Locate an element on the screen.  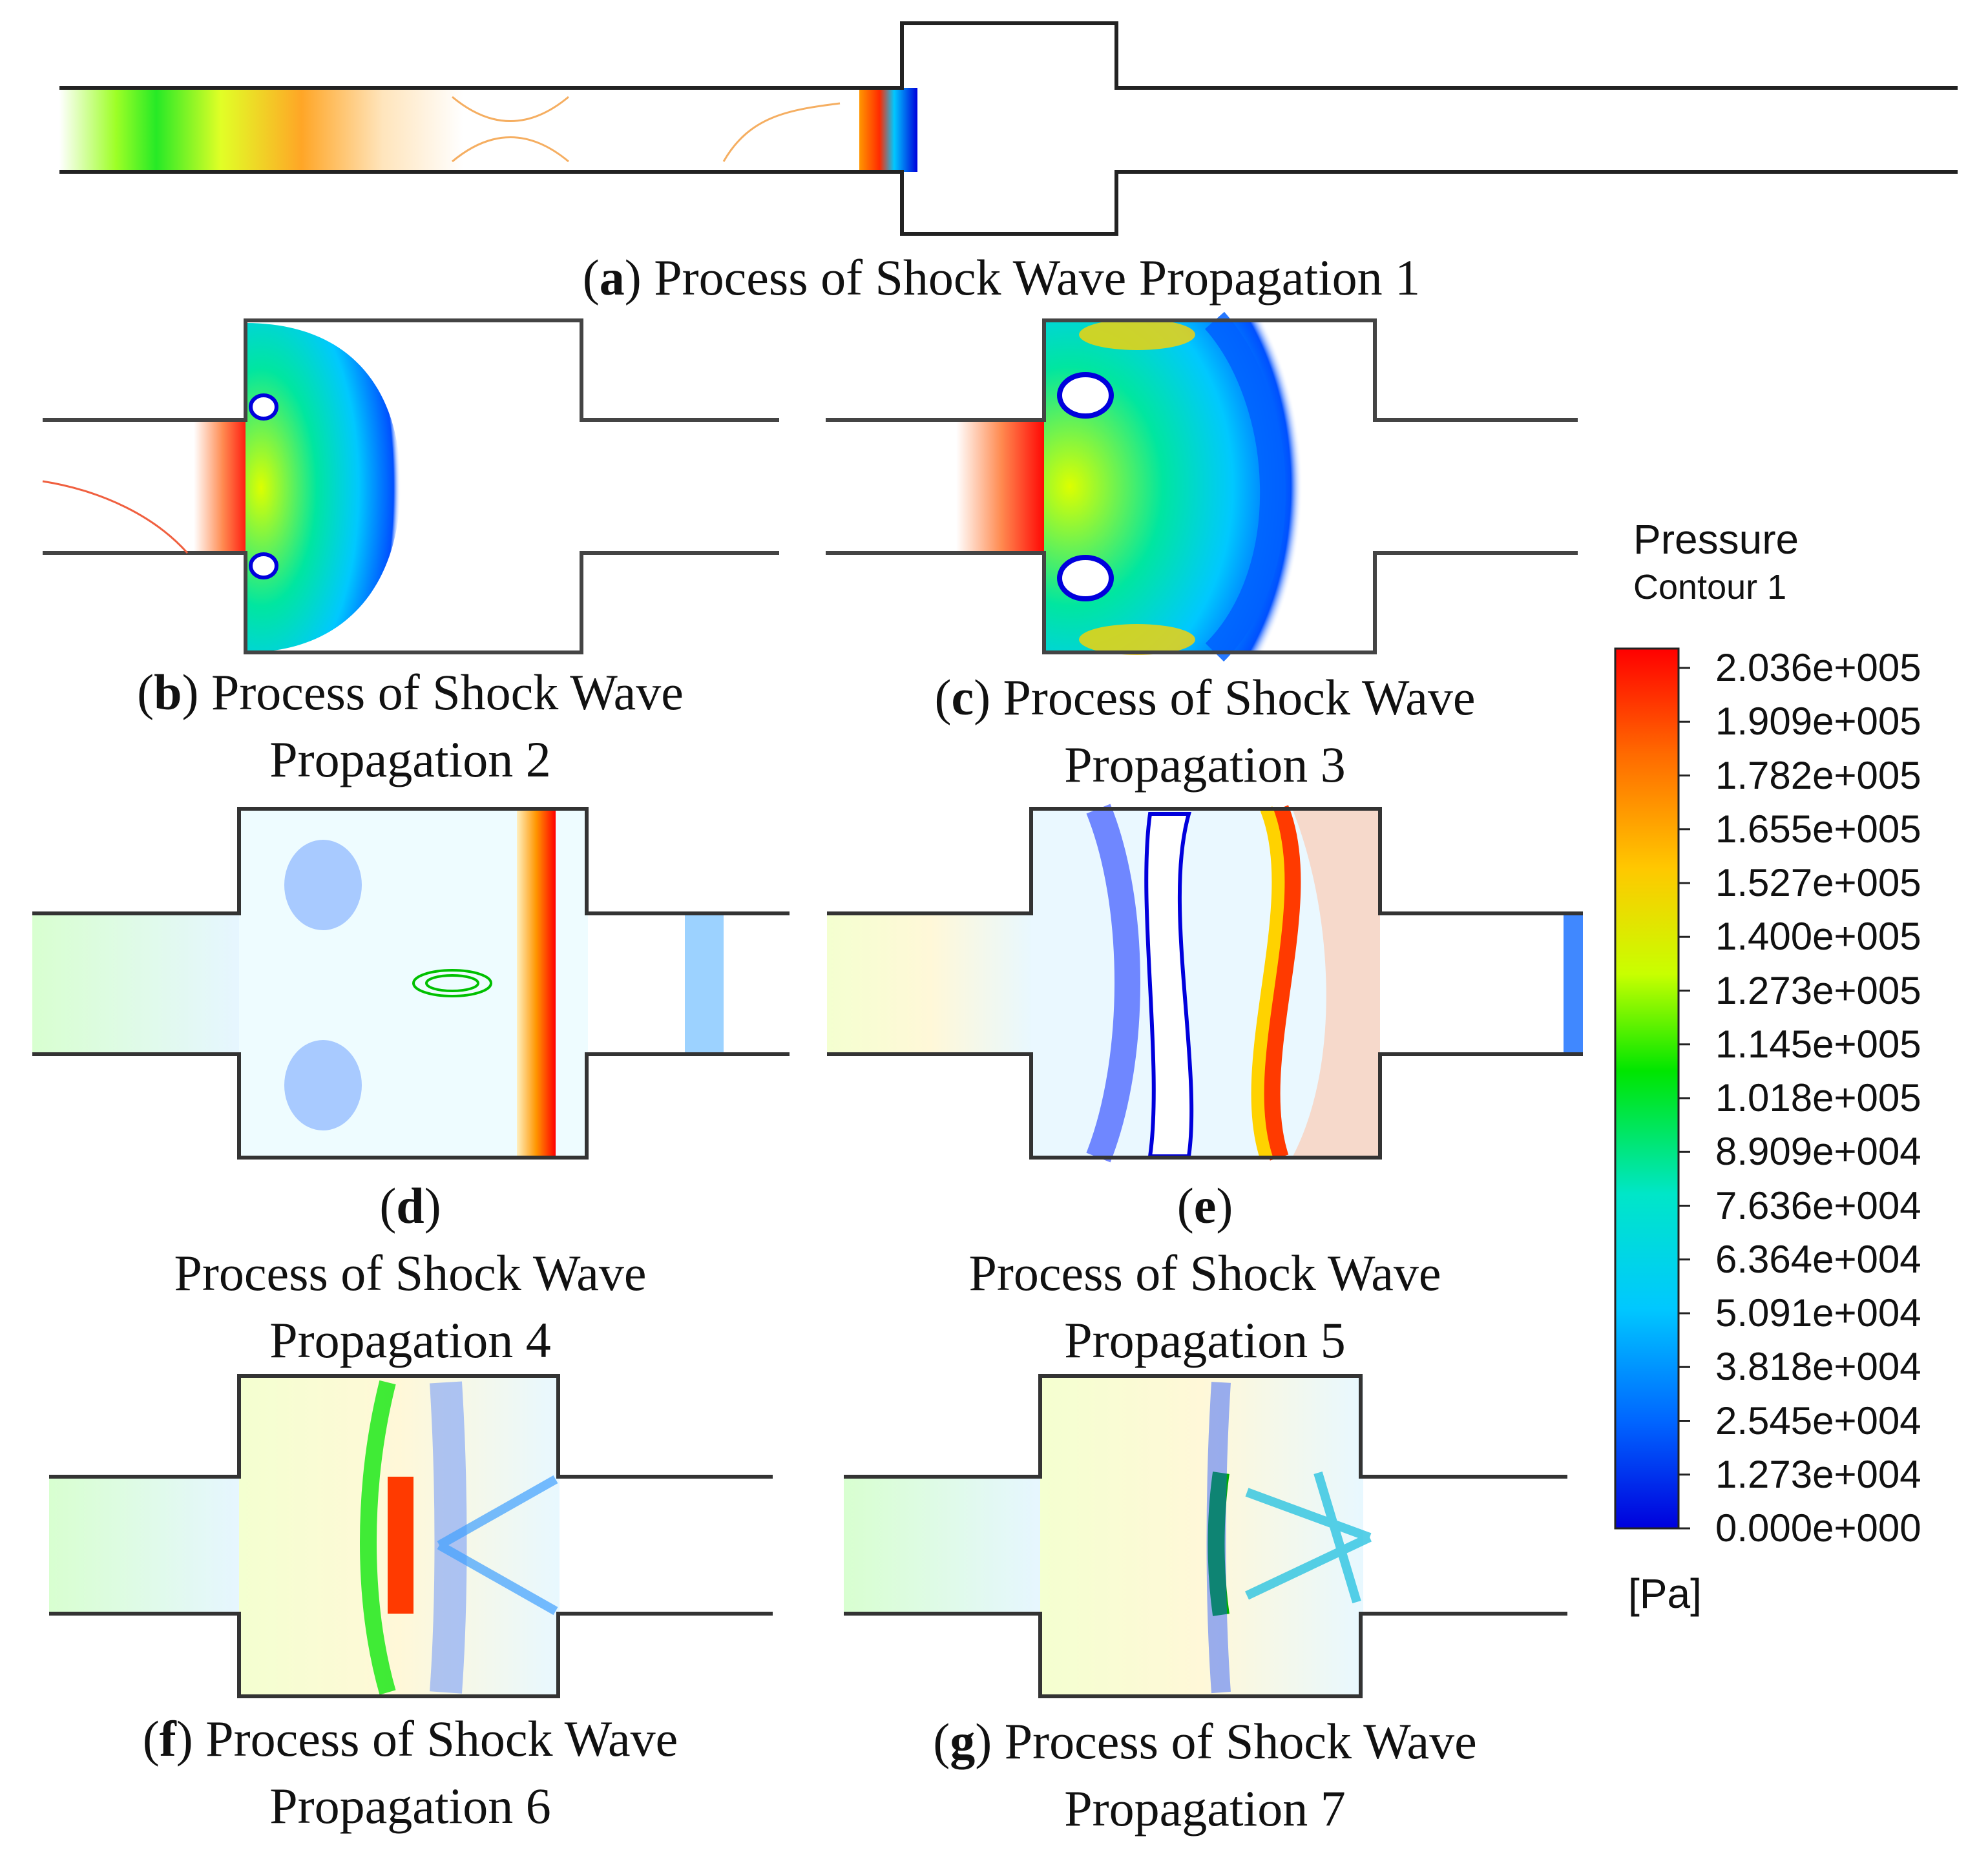
panel-c-geometry is located at coordinates (1202, 486).